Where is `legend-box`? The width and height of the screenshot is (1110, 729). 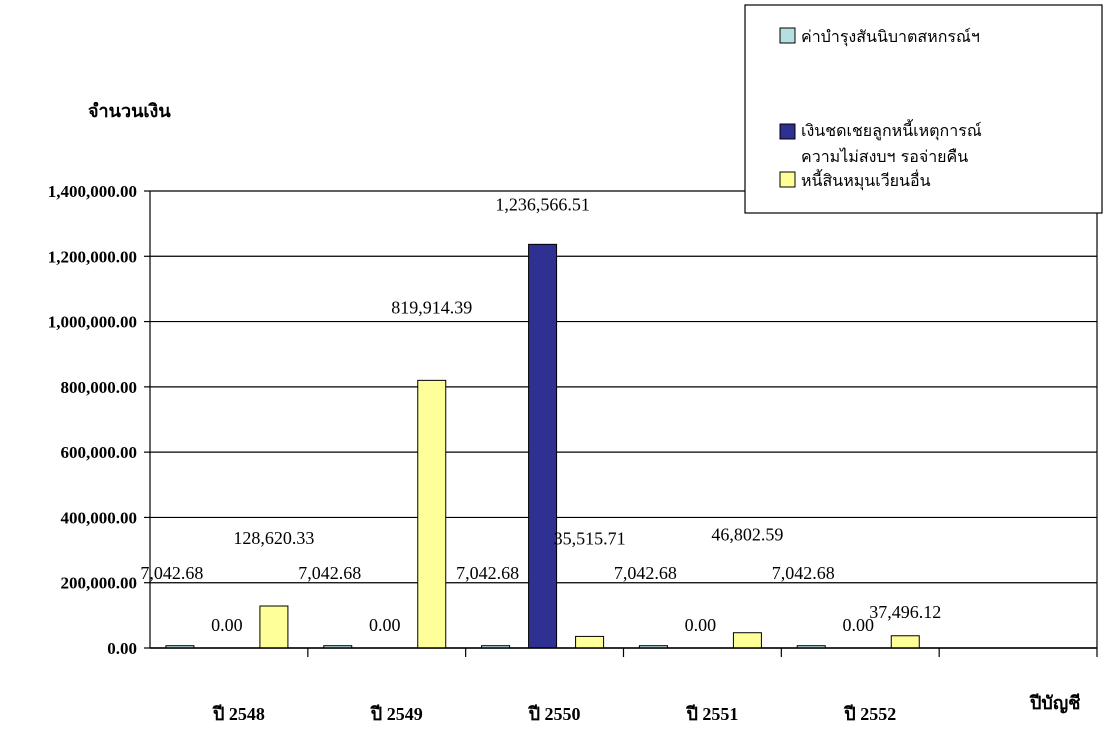
legend-box is located at coordinates (923, 109).